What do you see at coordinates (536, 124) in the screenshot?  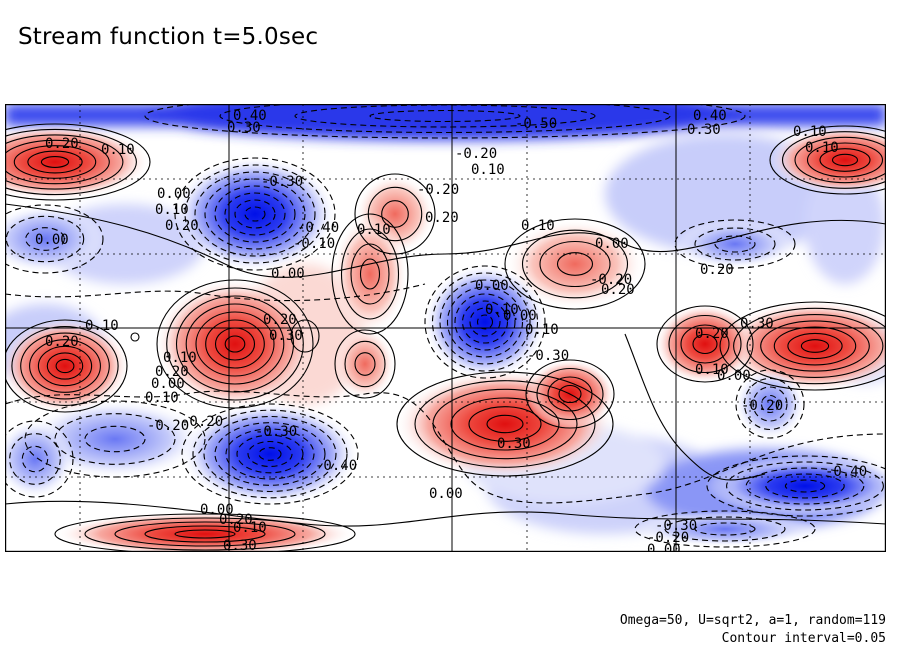 I see `contour-label: -0.50` at bounding box center [536, 124].